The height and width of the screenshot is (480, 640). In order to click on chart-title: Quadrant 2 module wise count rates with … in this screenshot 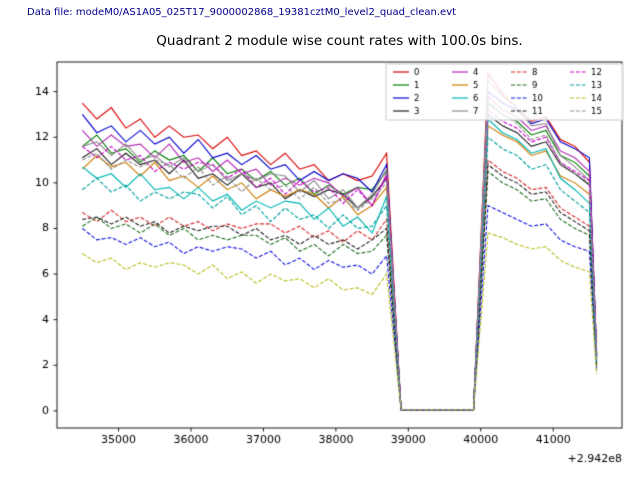, I will do `click(339, 41)`.